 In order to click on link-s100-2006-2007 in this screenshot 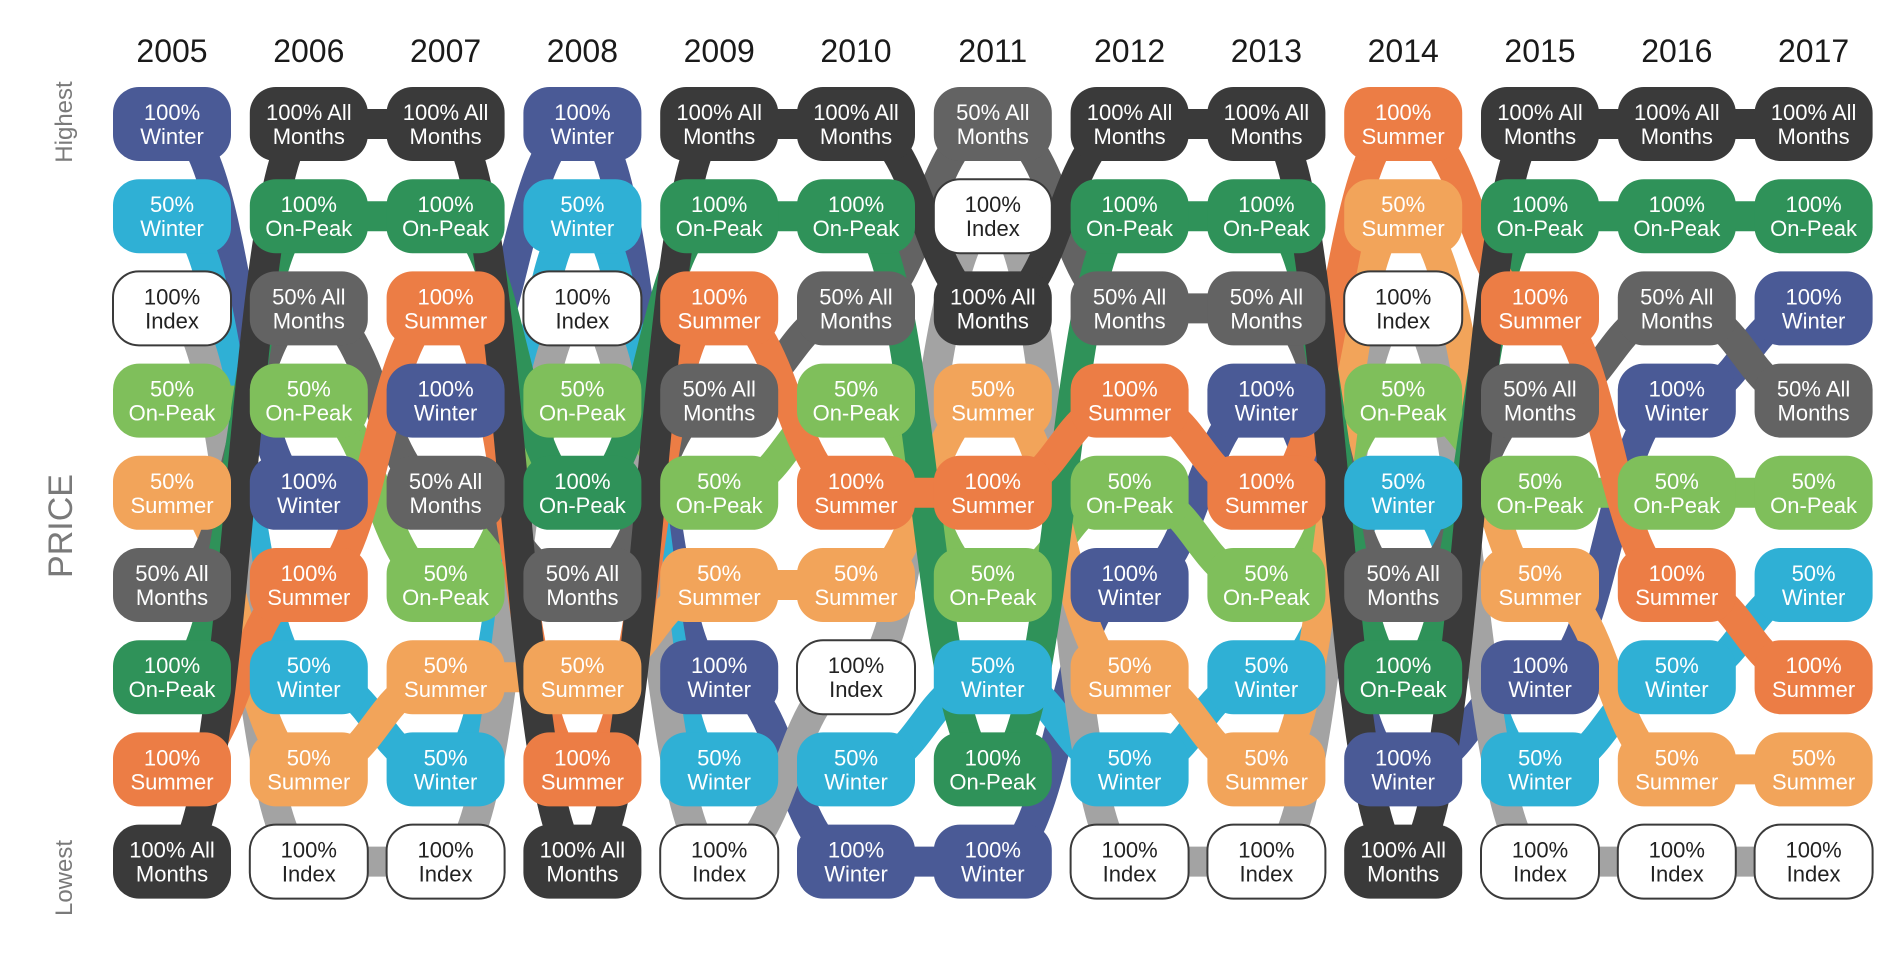, I will do `click(377, 446)`.